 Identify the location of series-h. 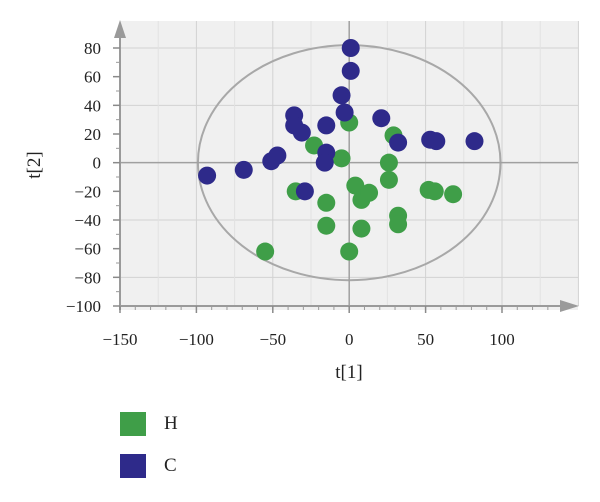
(359, 187).